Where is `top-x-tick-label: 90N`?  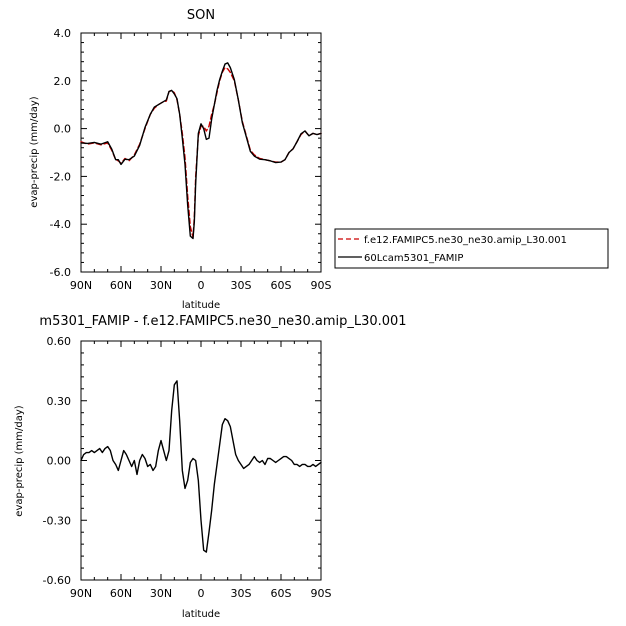
top-x-tick-label: 90N is located at coordinates (81, 285).